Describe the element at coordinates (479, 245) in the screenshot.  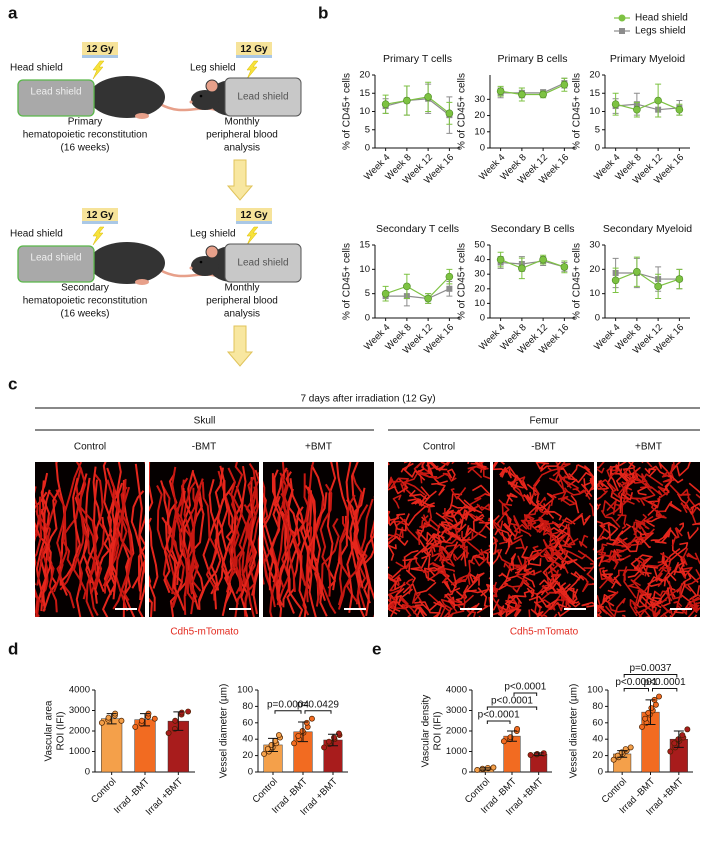
I see `y-tick-label: 50` at that location.